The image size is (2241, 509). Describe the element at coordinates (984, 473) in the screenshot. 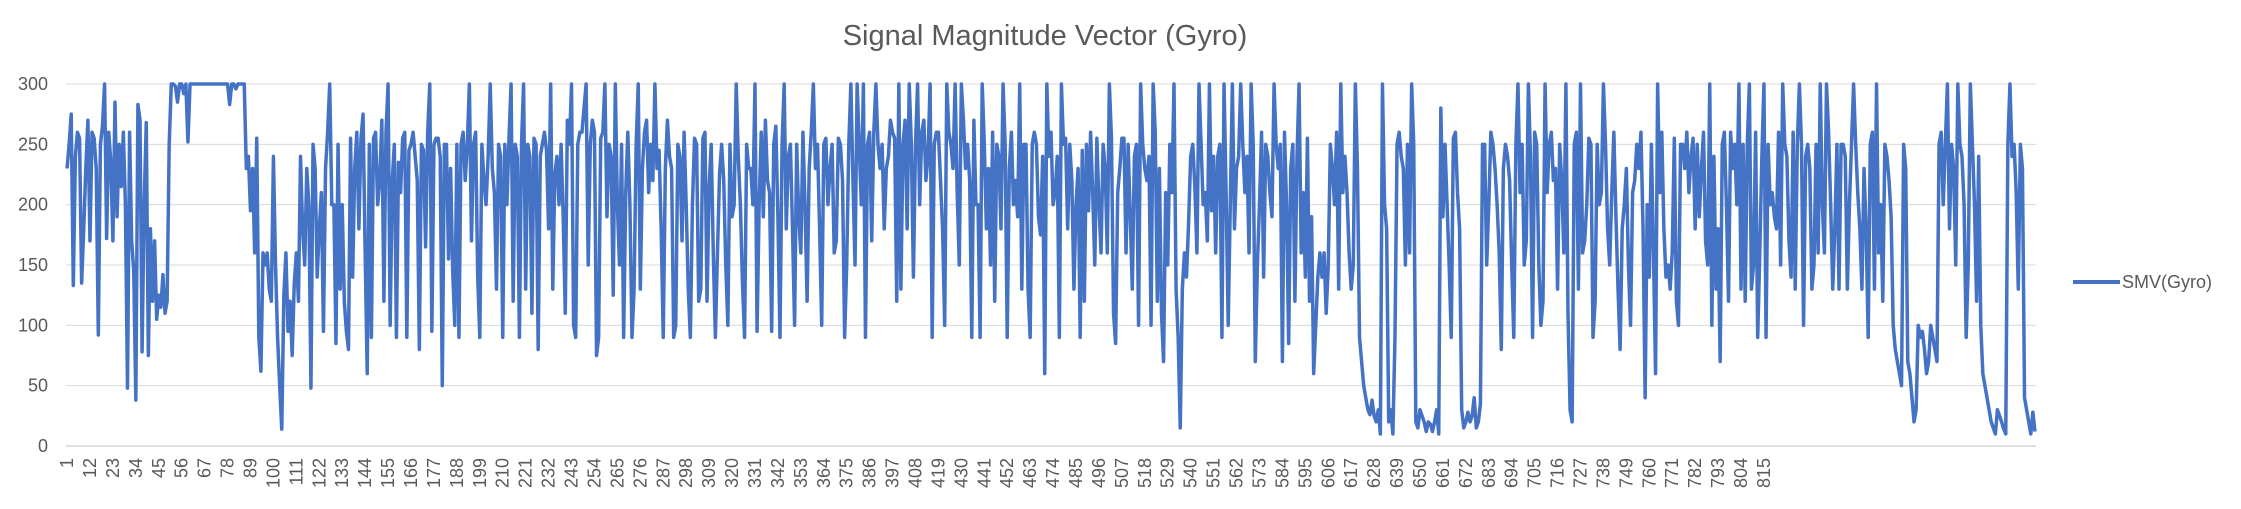

I see `x-tick-label: 441` at that location.